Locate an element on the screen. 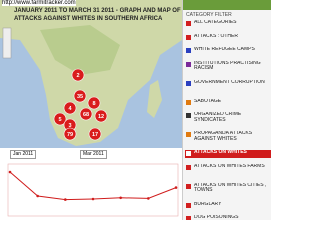  category-item: ATTACKS : OTHER is located at coordinates (228, 38).